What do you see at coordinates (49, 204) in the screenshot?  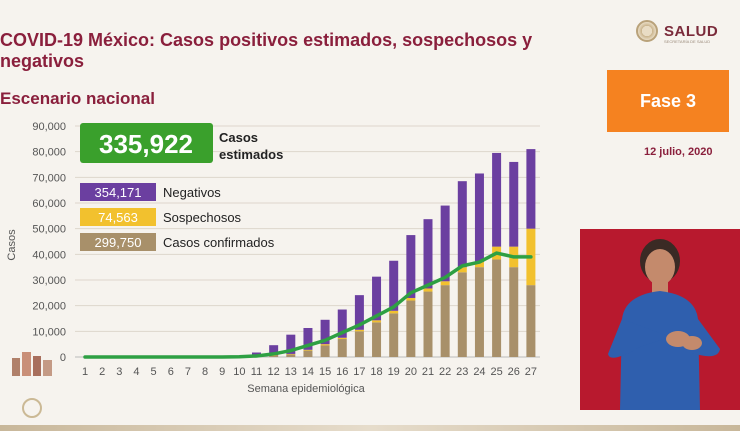 I see `y-tick-label: 60,000` at bounding box center [49, 204].